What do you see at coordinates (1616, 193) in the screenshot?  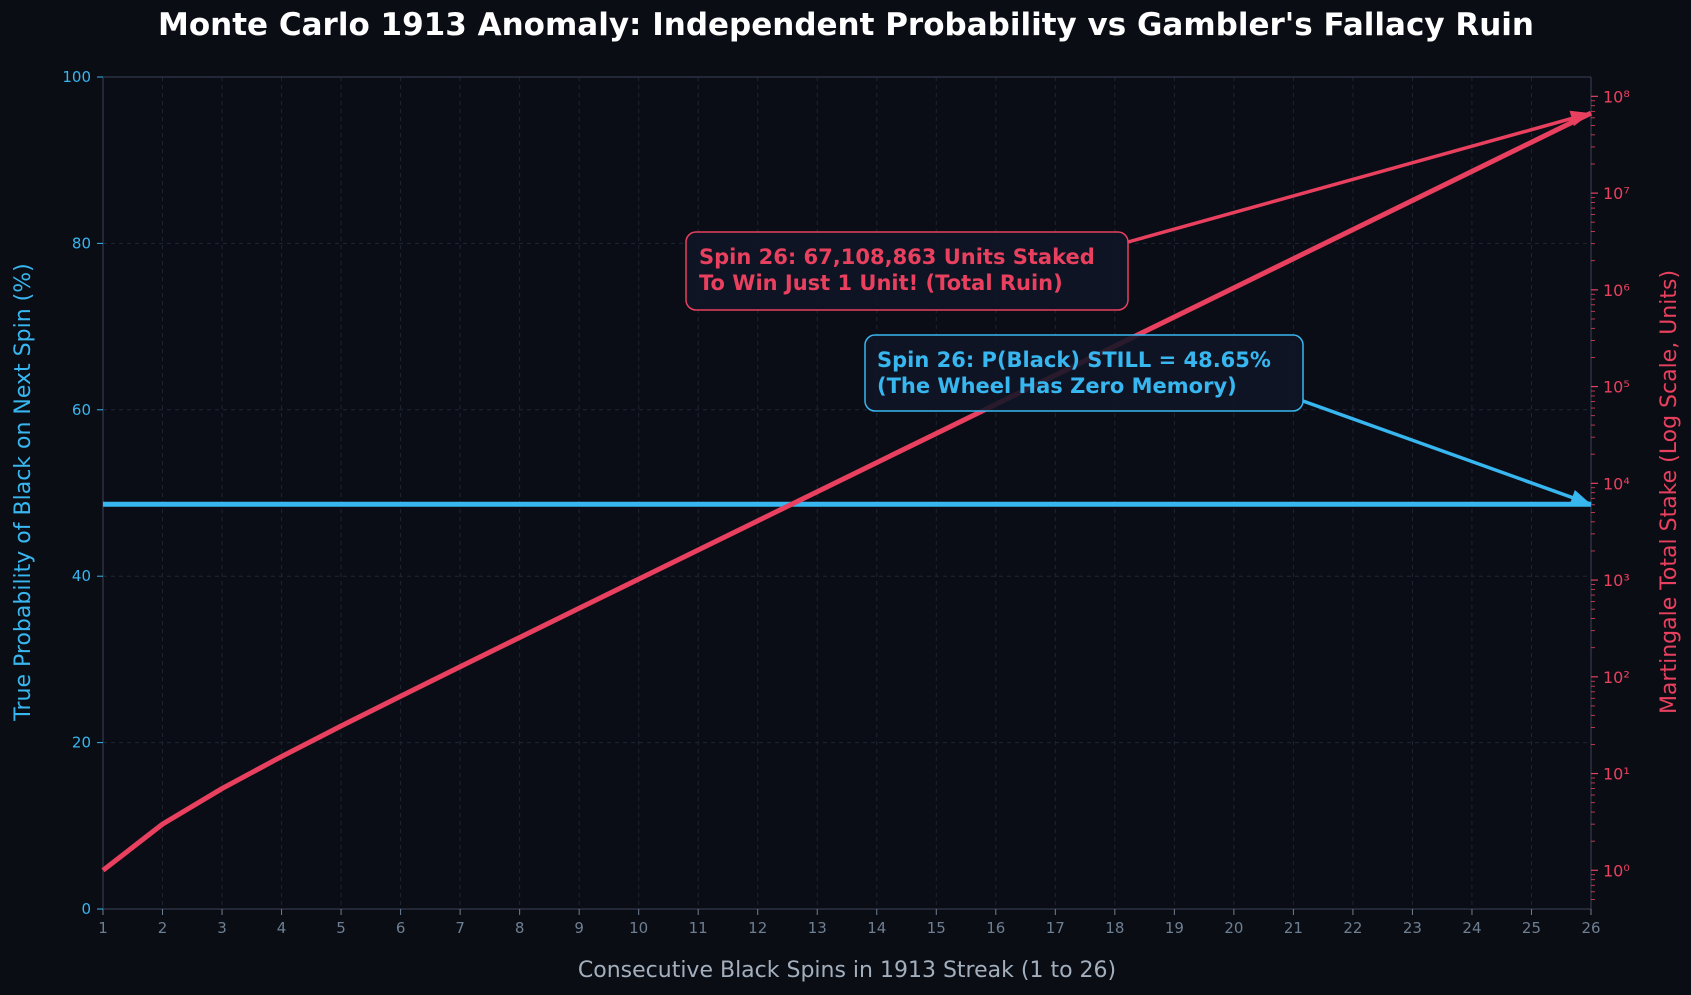 I see `y-right-tick-label: 10⁷` at bounding box center [1616, 193].